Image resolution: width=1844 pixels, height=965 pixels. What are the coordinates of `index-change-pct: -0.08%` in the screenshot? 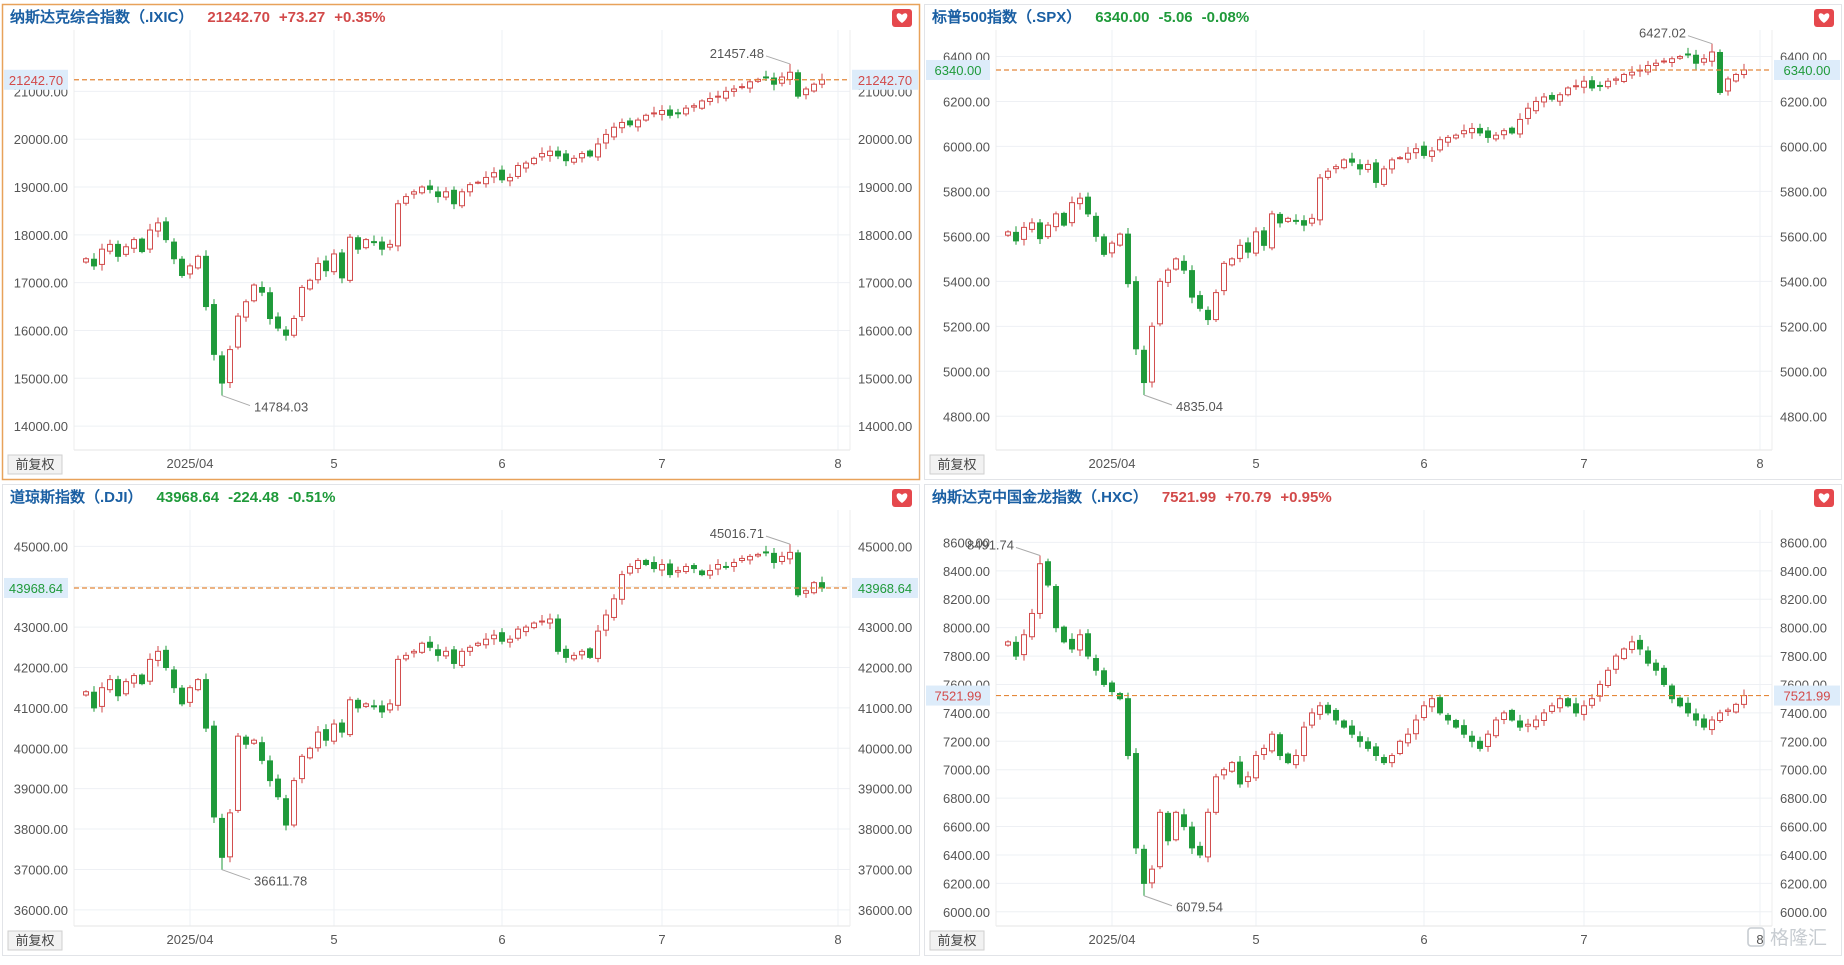 It's located at (1226, 17).